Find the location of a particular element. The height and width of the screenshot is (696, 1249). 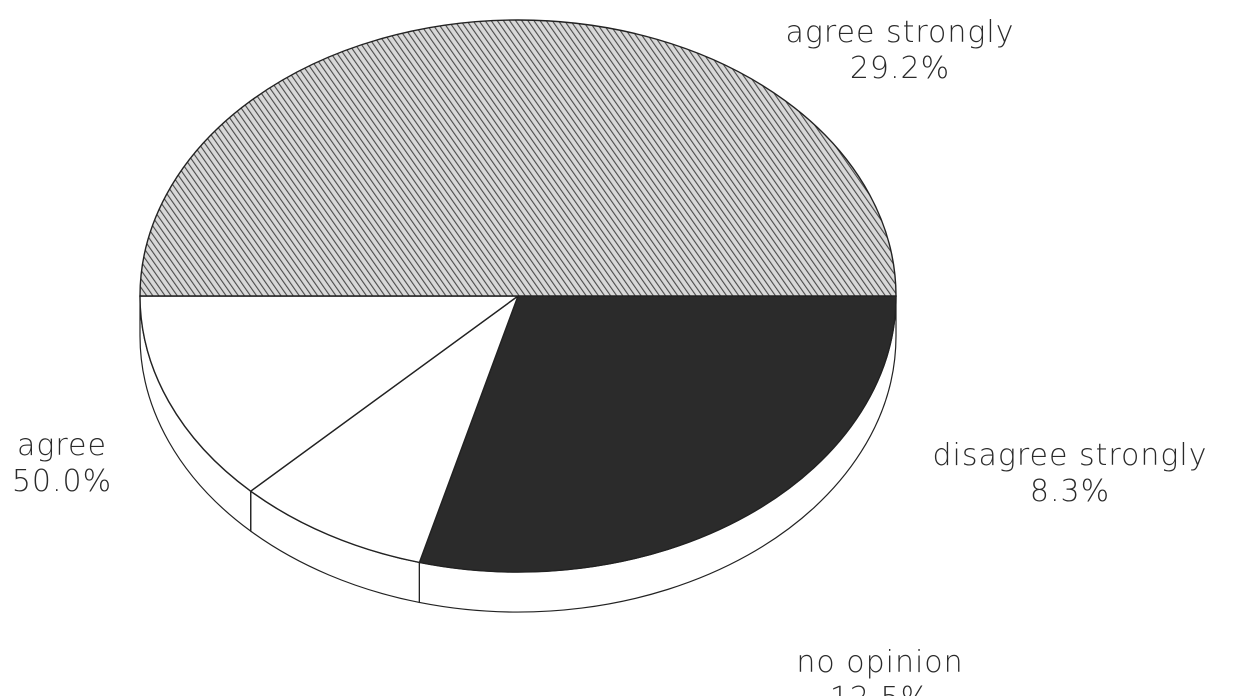

pie-slice-no-opinion is located at coordinates (330, 394).